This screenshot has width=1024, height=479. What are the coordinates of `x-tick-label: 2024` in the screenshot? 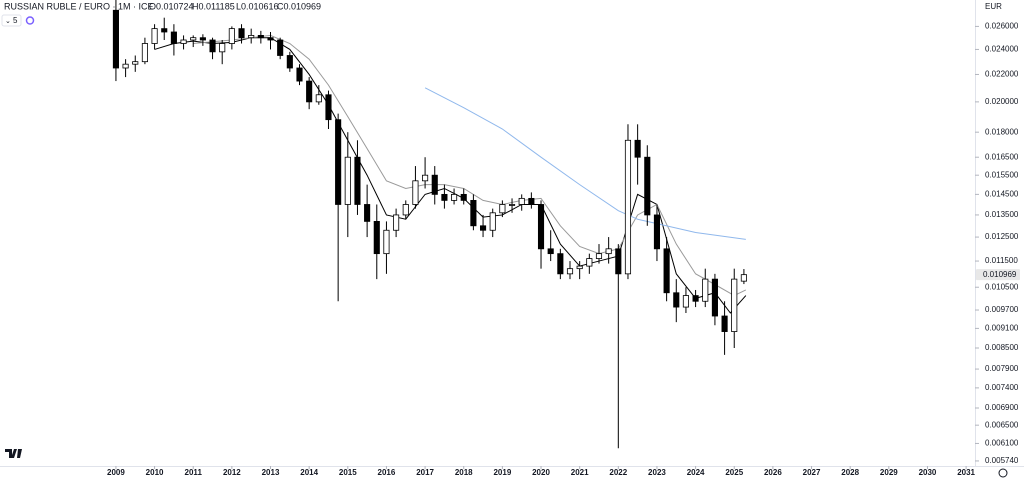 It's located at (696, 472).